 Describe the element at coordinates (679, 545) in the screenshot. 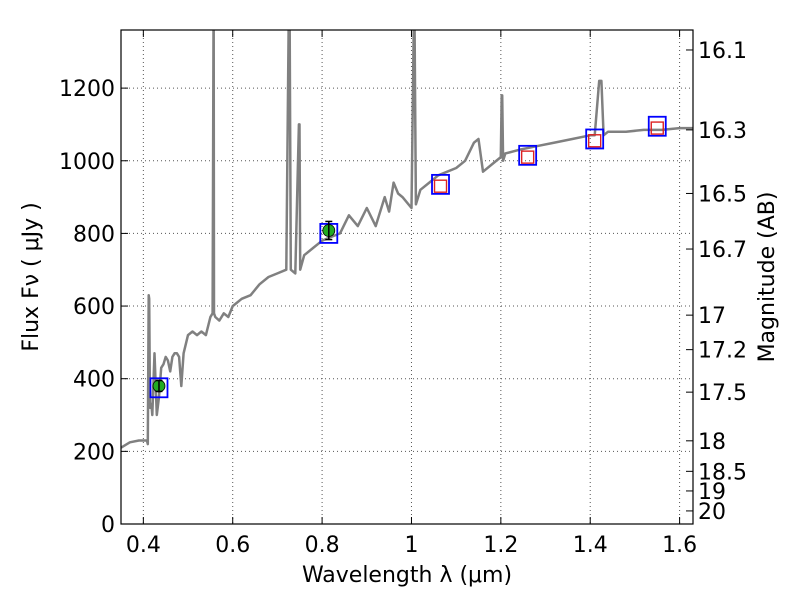

I see `x-tick-label: 1.6` at that location.